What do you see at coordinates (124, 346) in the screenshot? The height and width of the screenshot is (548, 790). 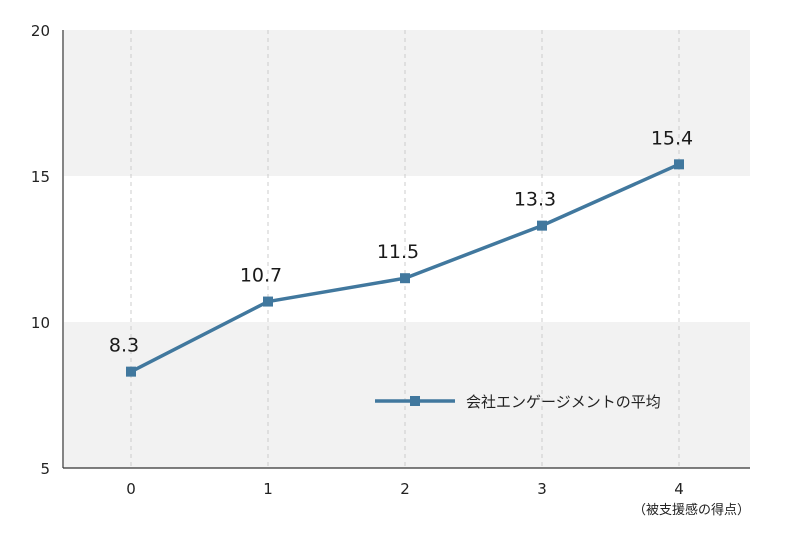 I see `data-label: 8.3` at bounding box center [124, 346].